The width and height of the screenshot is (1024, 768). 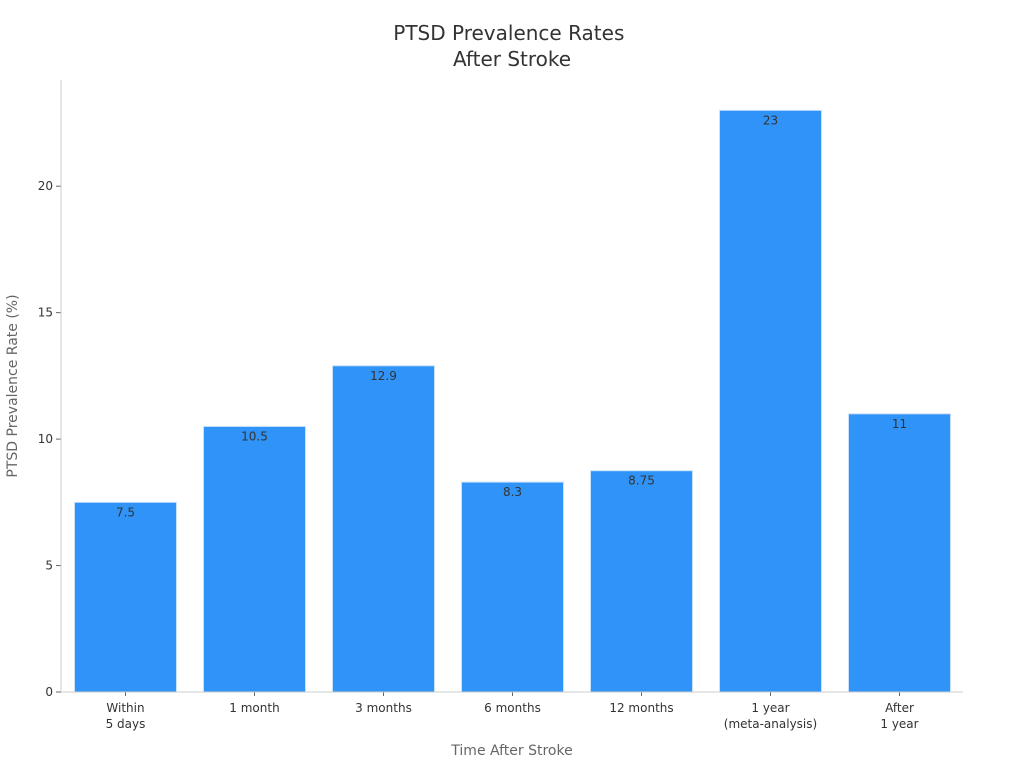 I want to click on data-label: 23, so click(x=770, y=120).